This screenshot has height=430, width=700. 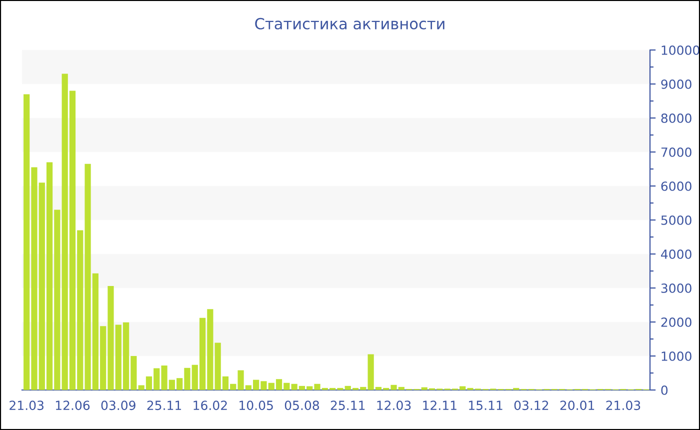 What do you see at coordinates (485, 405) in the screenshot?
I see `x-tick-label: 15.11` at bounding box center [485, 405].